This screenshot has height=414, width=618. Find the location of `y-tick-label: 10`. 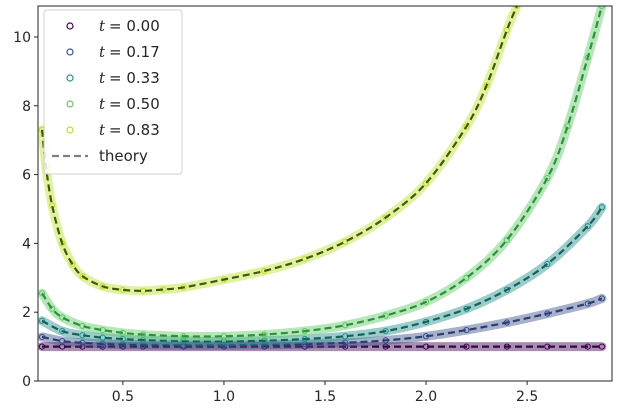

y-tick-label: 10 is located at coordinates (22, 38).